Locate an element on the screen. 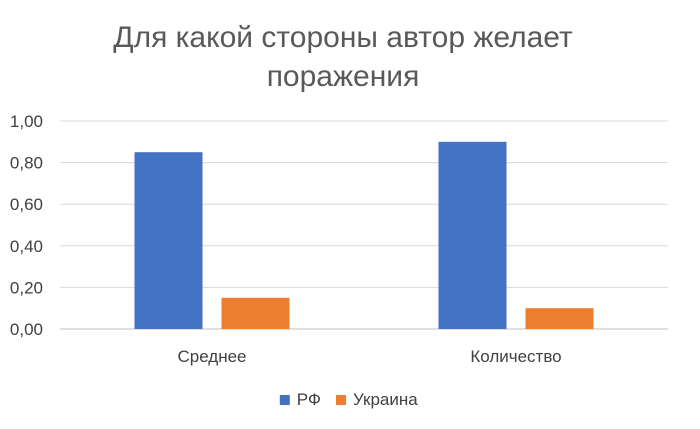 The image size is (700, 429). y-tick-label: 0,60 is located at coordinates (26, 204).